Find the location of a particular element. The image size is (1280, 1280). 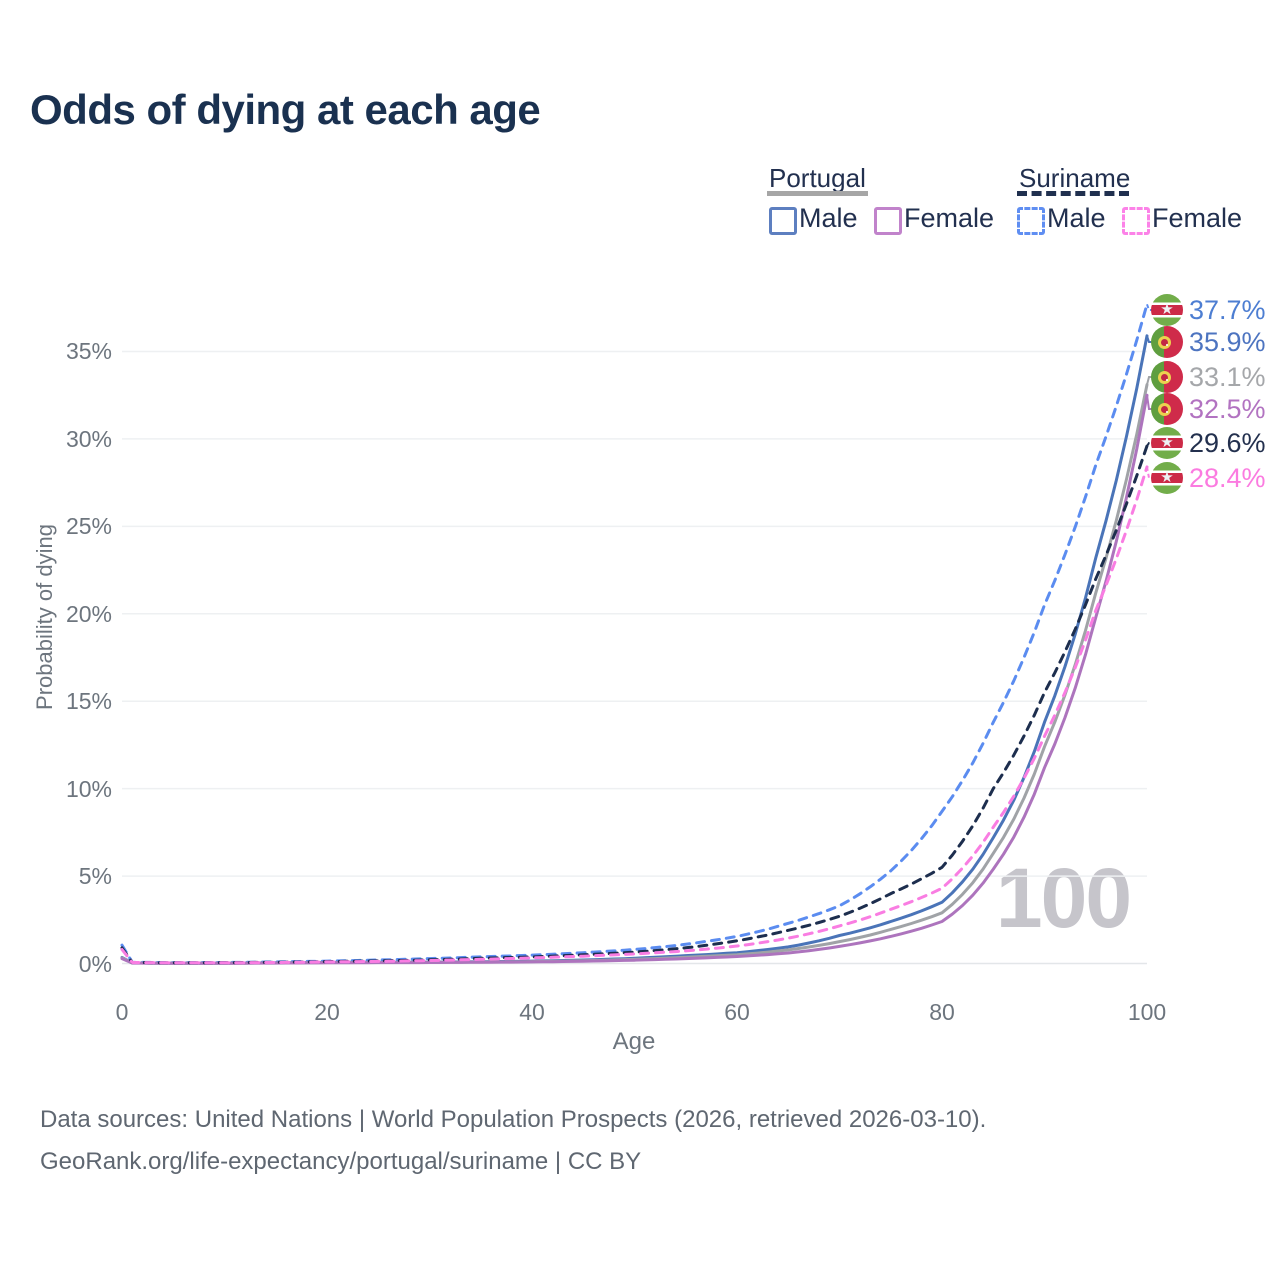

end-label-row: 32.5% is located at coordinates (1208, 409).